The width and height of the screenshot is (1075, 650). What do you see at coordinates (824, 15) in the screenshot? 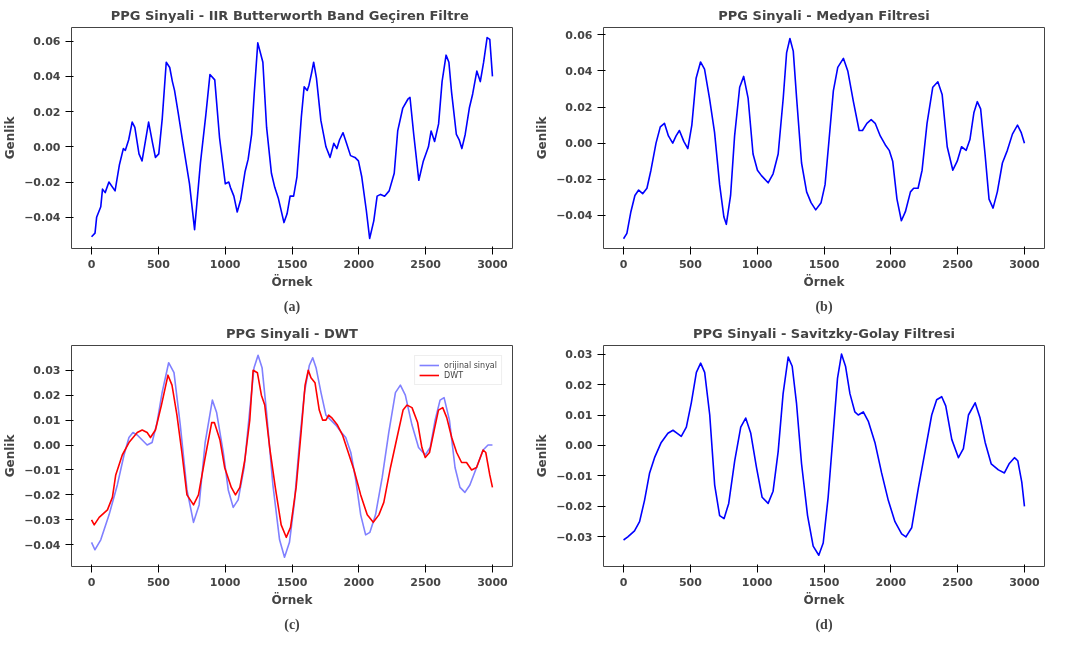
I see `chart-title: PPG Sinyali - Medyan Filtresi` at bounding box center [824, 15].